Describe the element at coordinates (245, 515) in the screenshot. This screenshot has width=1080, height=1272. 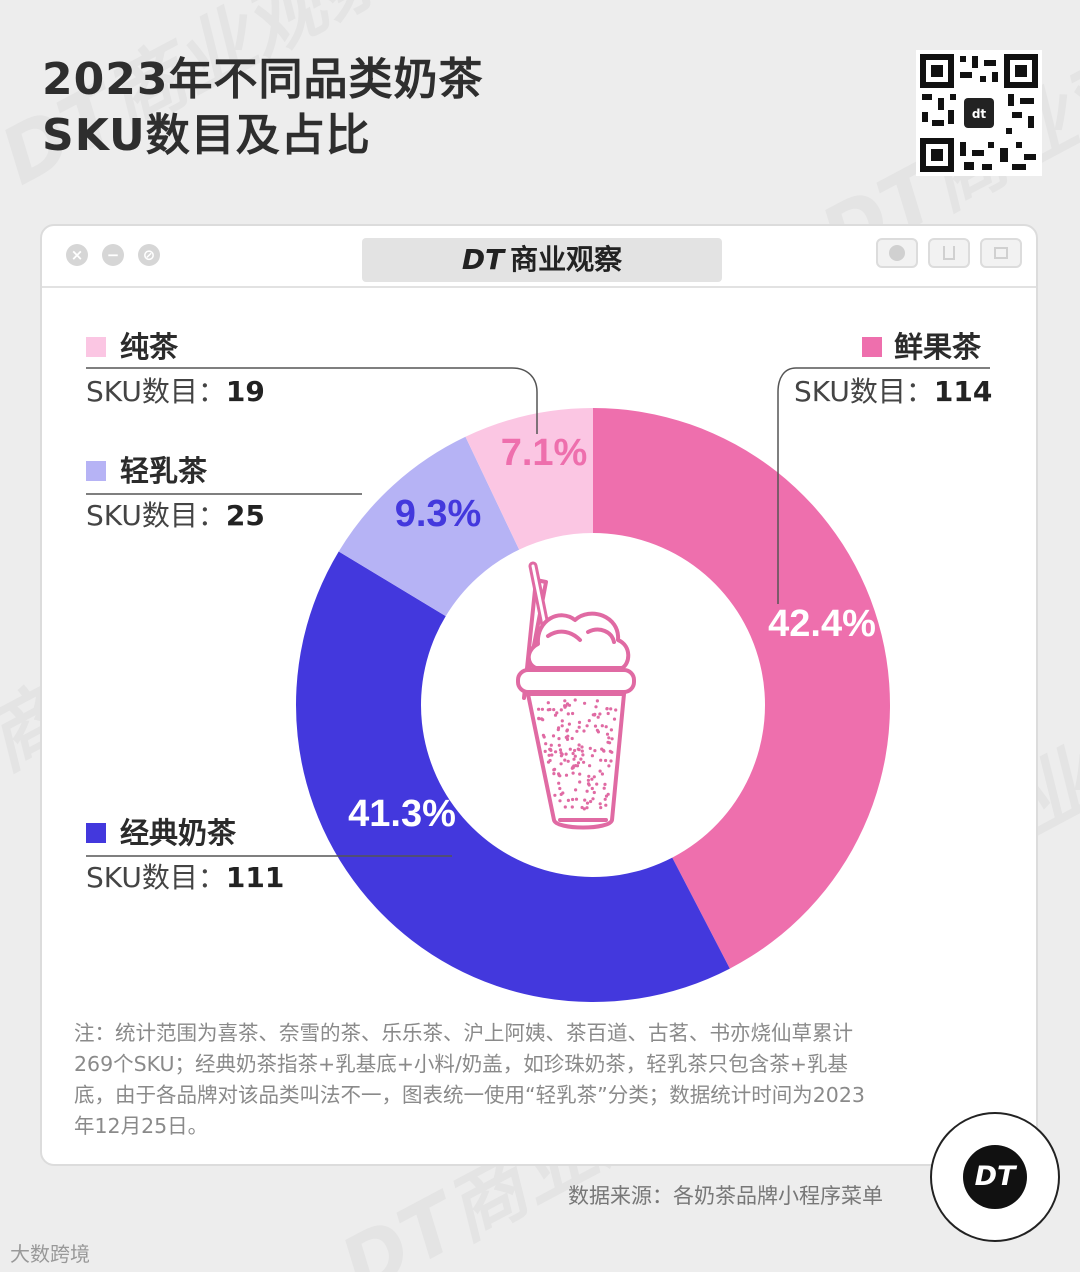
I see `sku-value: 25` at that location.